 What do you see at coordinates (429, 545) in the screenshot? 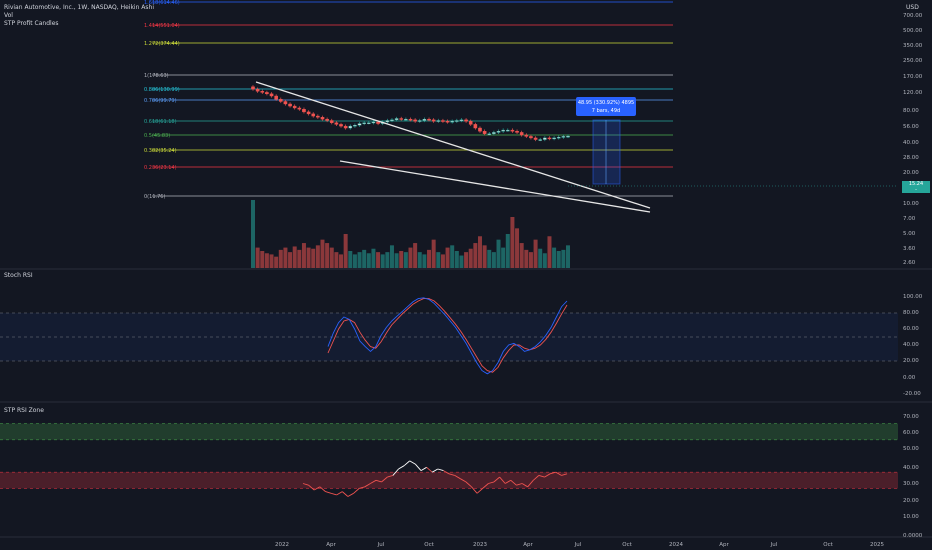
I see `time-axis-label: Oct` at bounding box center [429, 545].